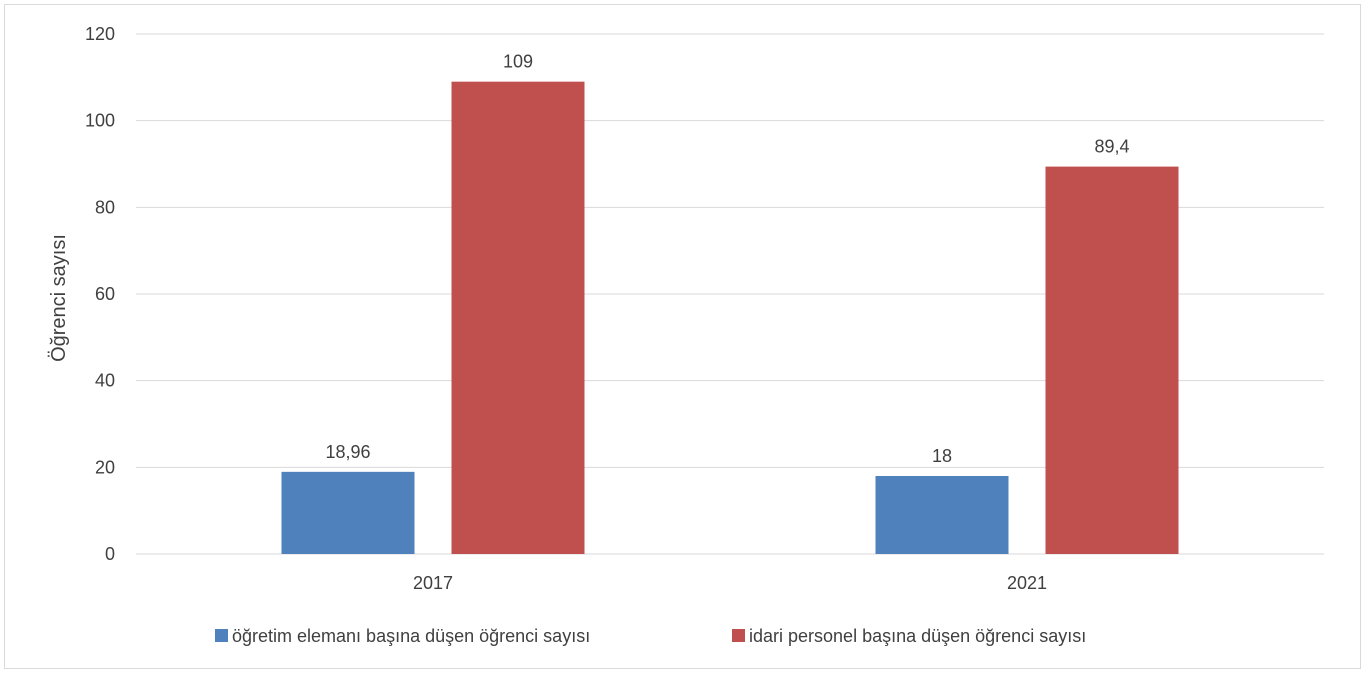 The image size is (1369, 675). Describe the element at coordinates (347, 452) in the screenshot. I see `data-label: 18,96` at that location.